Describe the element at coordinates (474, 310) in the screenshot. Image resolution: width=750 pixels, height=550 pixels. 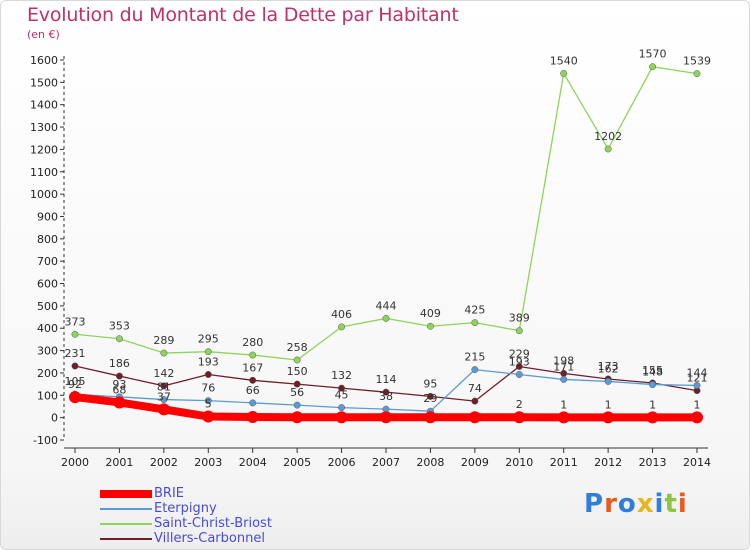
I see `data-label-saint-christ-briost: 425` at that location.